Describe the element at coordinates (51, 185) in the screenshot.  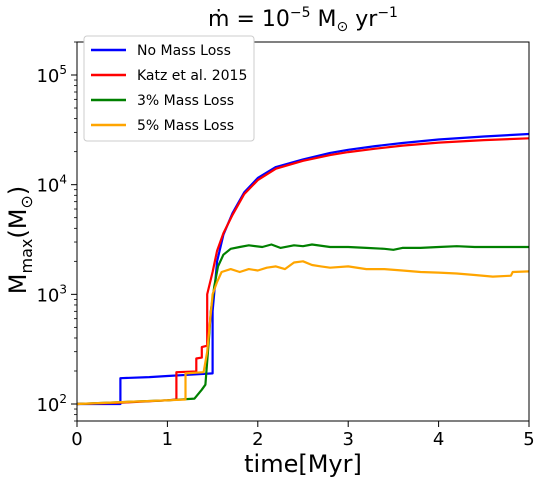
I see `y-tick-label-2: 10⁴` at that location.